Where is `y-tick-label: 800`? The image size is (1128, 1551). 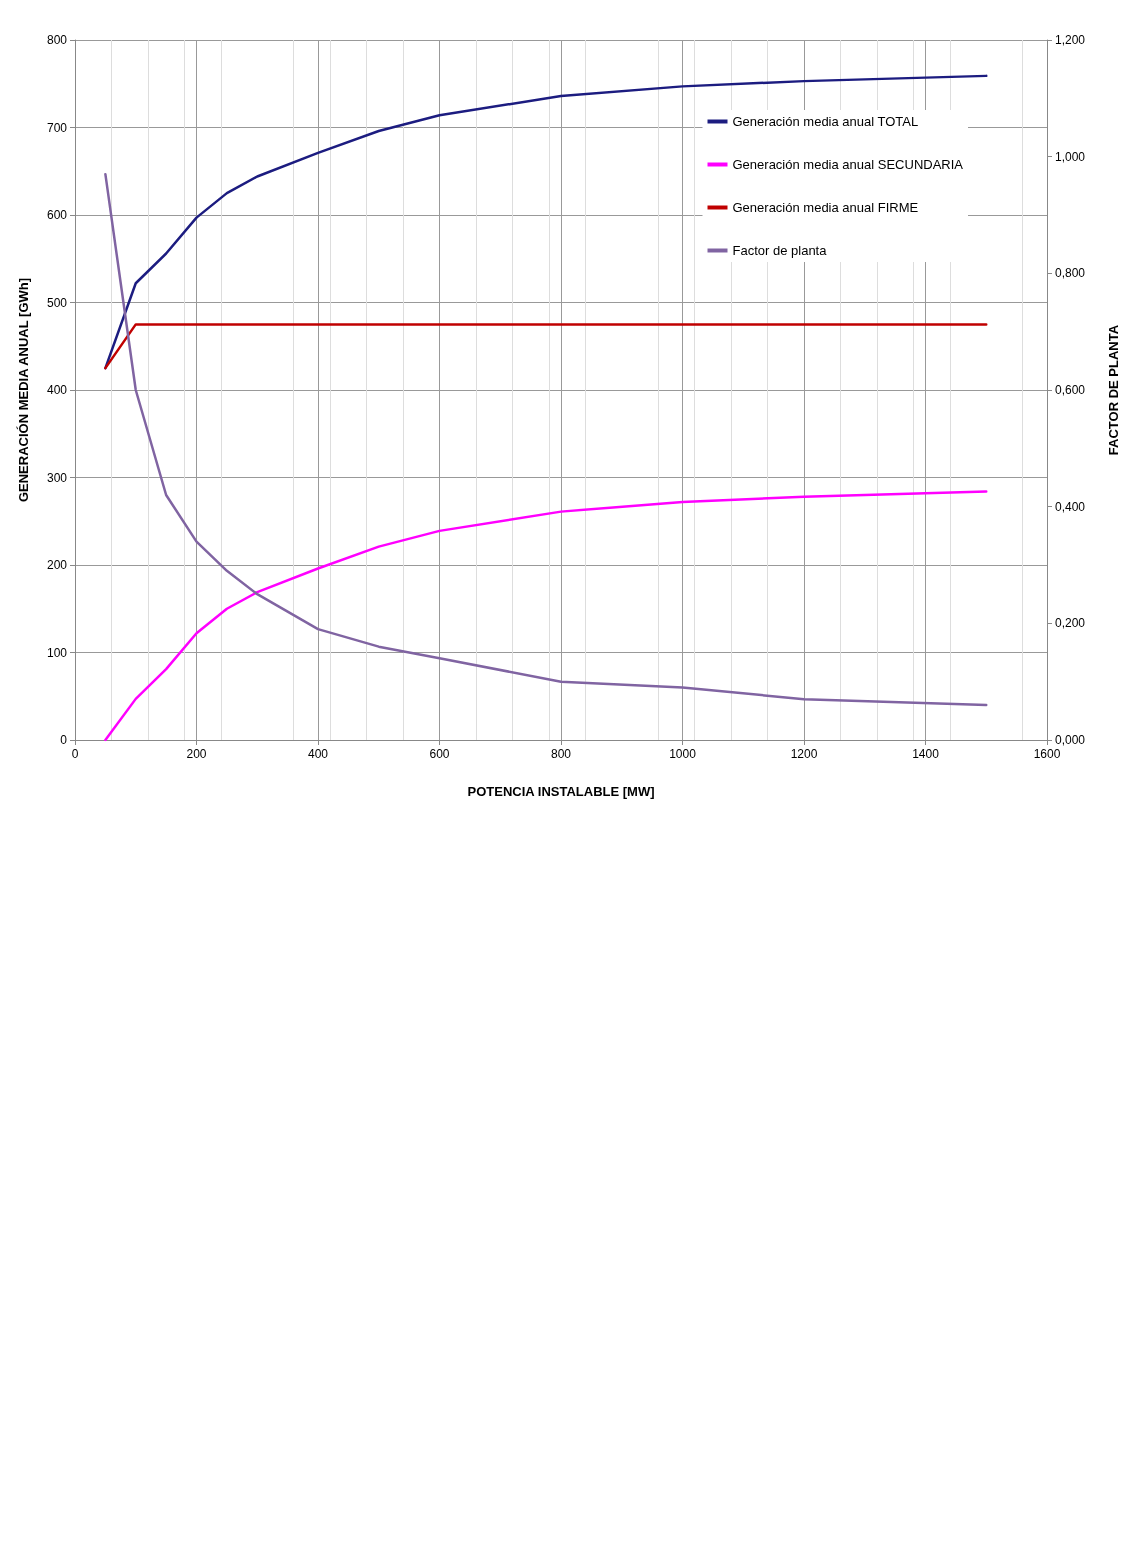
y-tick-label: 800 is located at coordinates (57, 40).